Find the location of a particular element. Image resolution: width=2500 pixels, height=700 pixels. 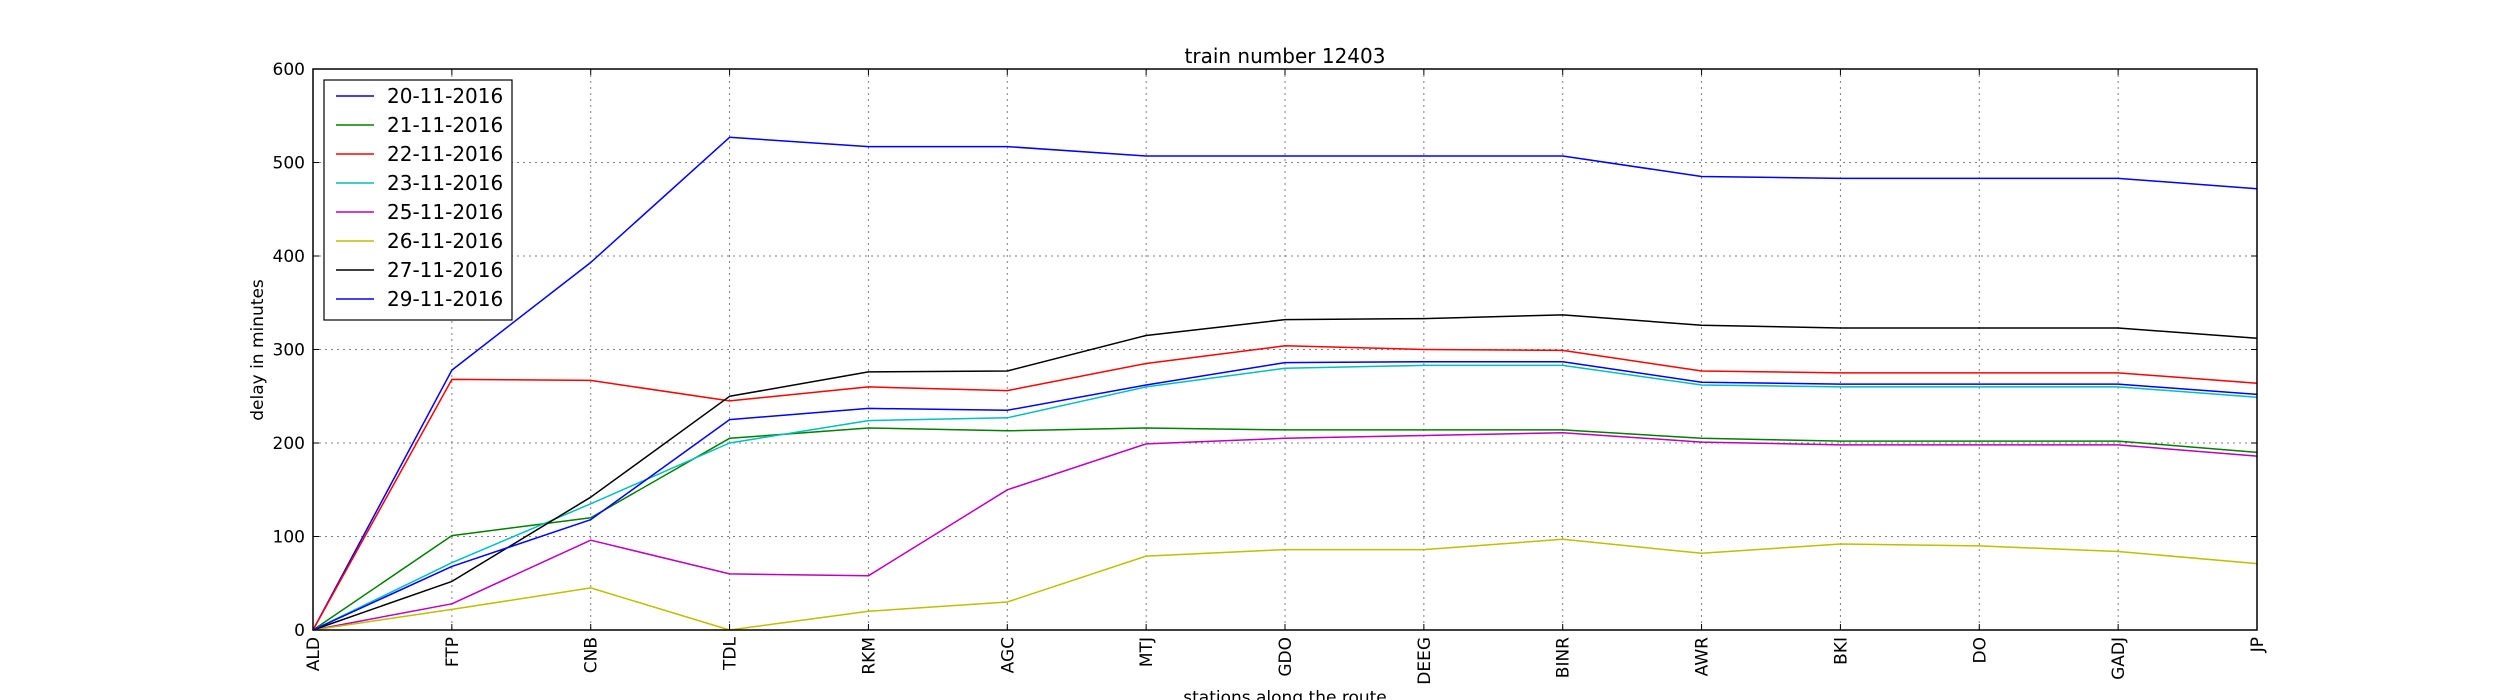

y-tick-label: 100 is located at coordinates (289, 538).